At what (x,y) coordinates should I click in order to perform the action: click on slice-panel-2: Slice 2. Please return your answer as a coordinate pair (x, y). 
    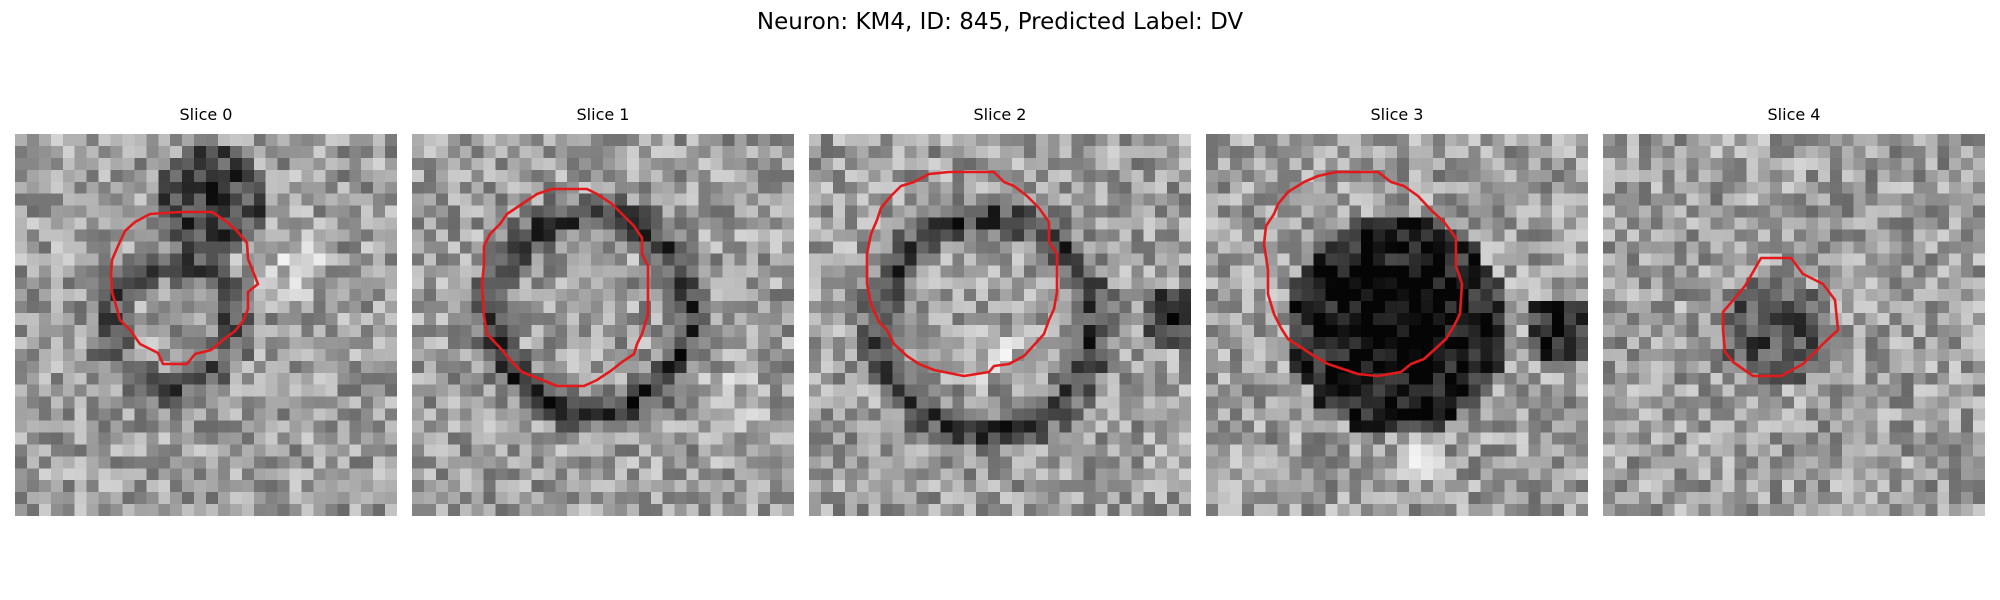
    Looking at the image, I should click on (1000, 310).